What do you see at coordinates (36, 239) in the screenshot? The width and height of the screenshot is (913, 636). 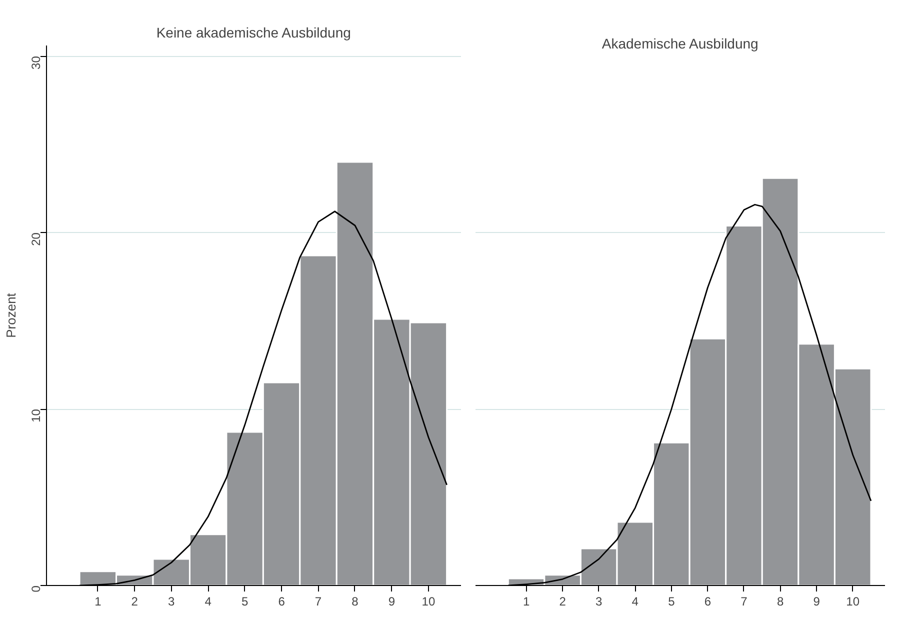 I see `y-tick-label: 20` at bounding box center [36, 239].